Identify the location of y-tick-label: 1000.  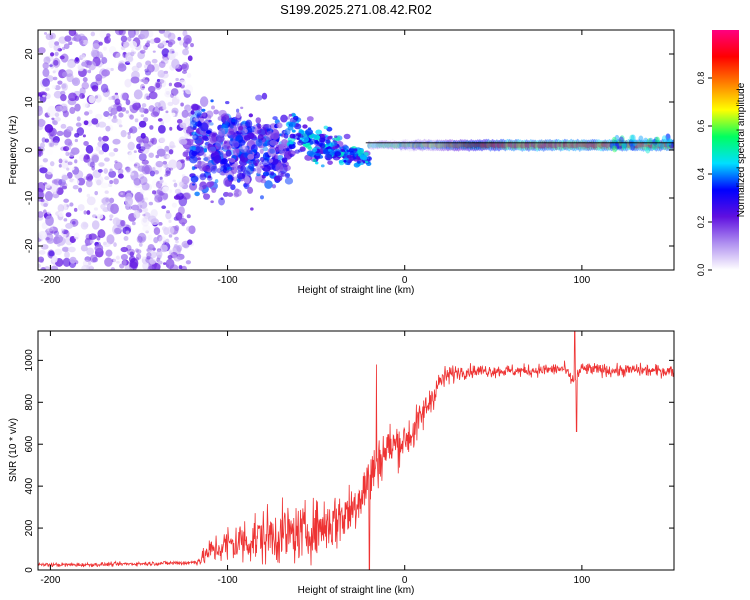
(29, 360).